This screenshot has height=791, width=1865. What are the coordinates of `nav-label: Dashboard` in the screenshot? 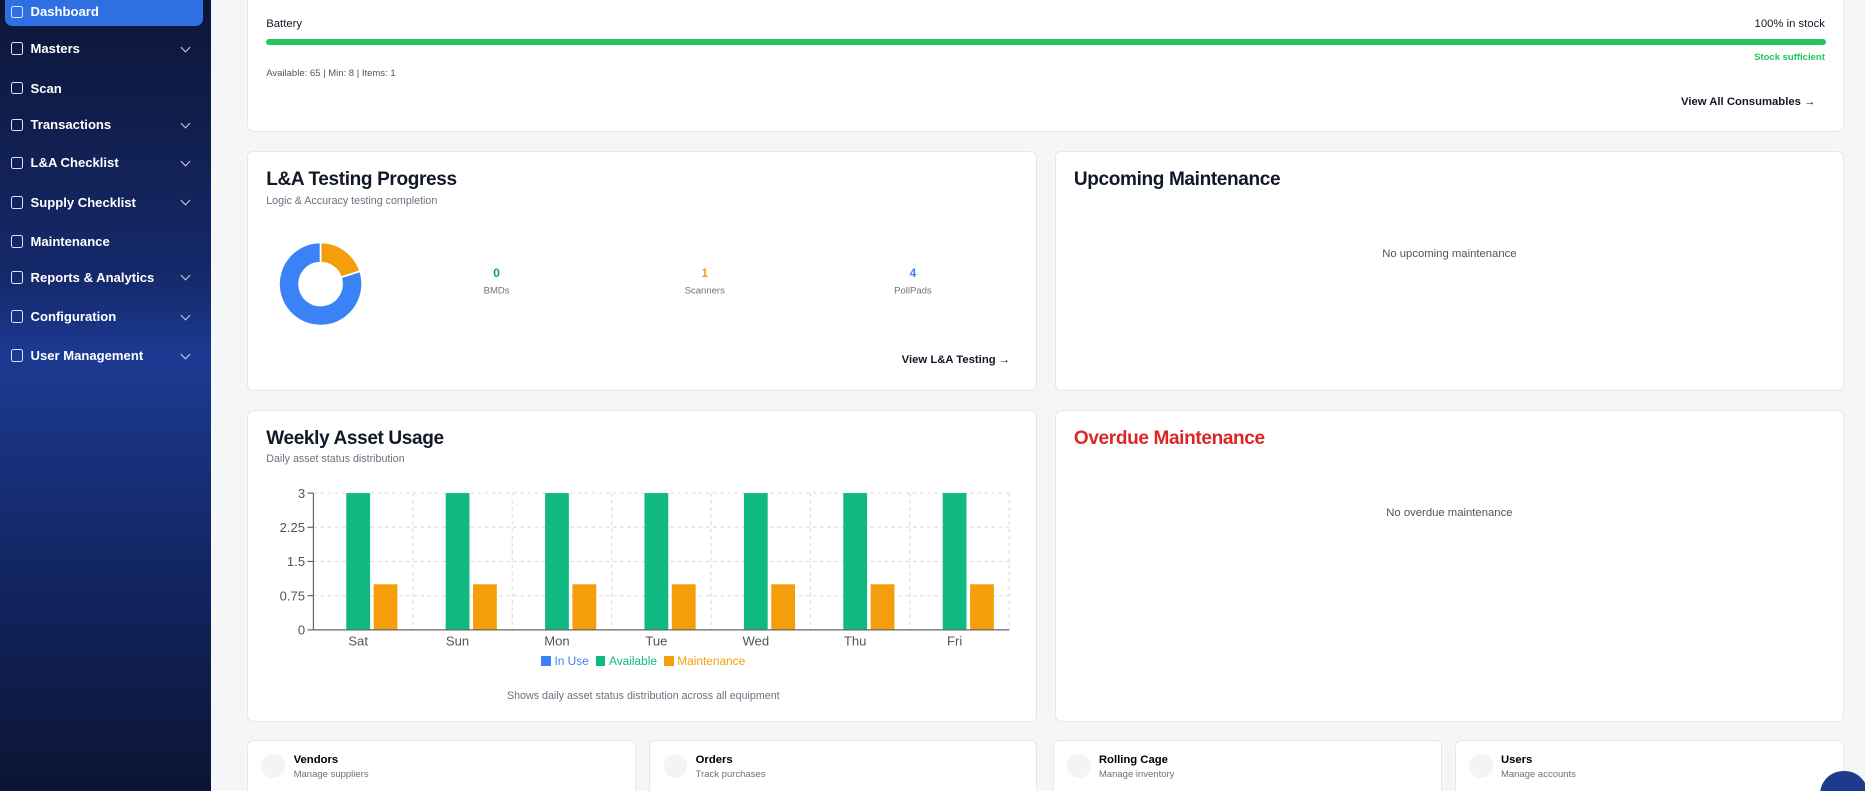 It's located at (64, 12).